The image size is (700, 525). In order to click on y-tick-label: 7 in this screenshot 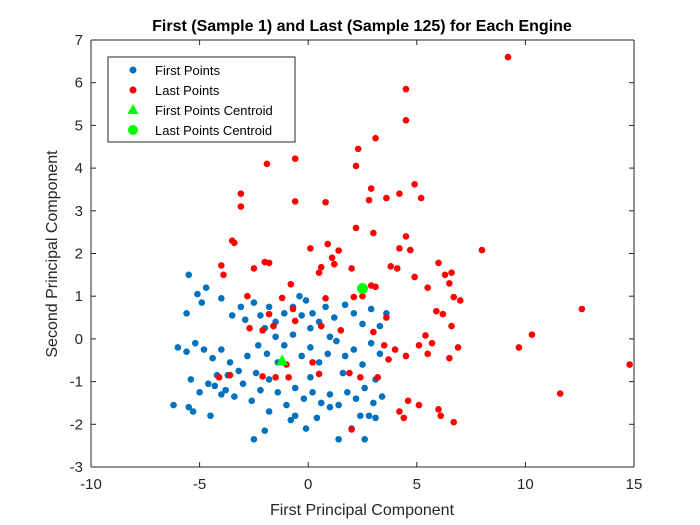, I will do `click(79, 40)`.